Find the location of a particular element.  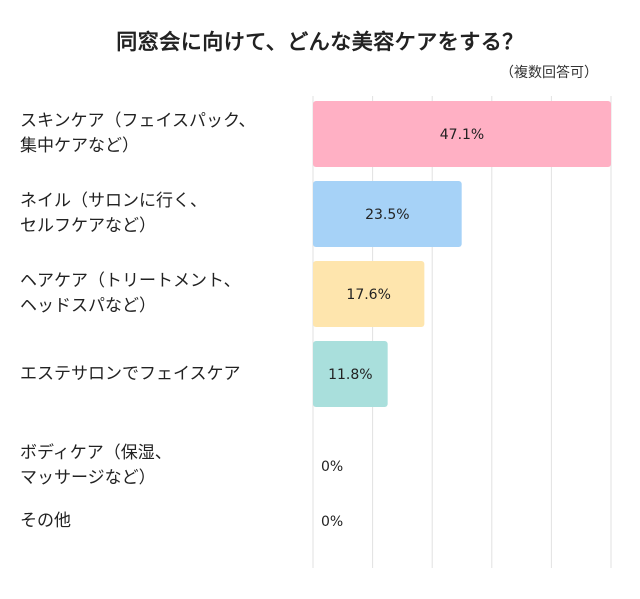

category-label-line: エステサロンでフェイスケア is located at coordinates (130, 373).